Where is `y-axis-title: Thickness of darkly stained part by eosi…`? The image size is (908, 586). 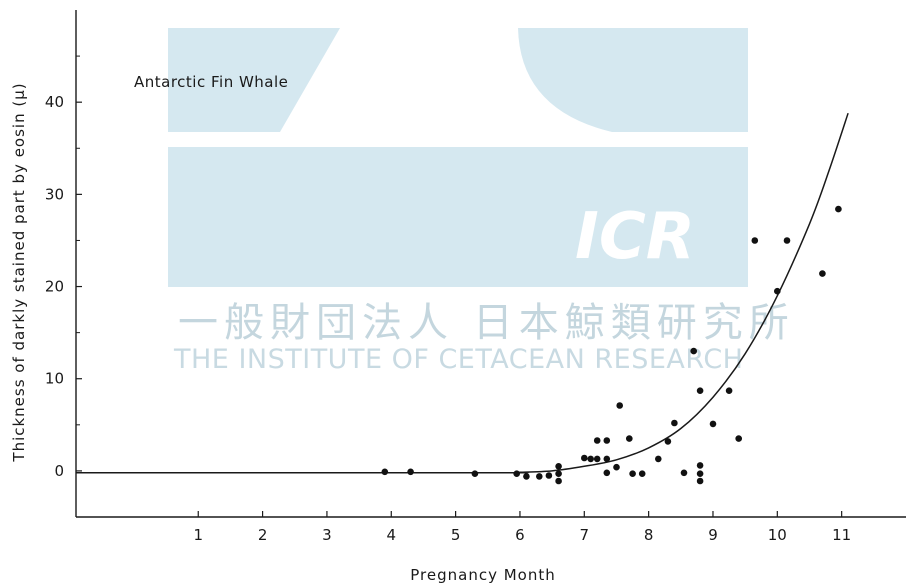 y-axis-title: Thickness of darkly stained part by eosi… is located at coordinates (19, 272).